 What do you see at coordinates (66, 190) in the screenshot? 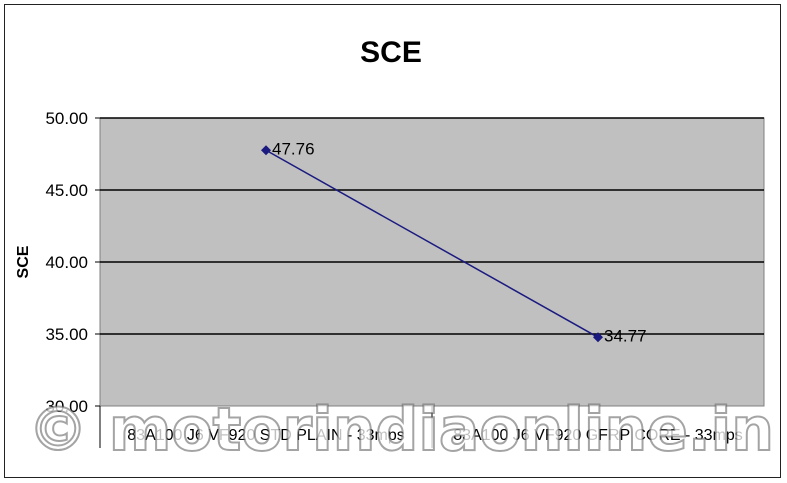
I see `y-tick-label: 45.00` at bounding box center [66, 190].